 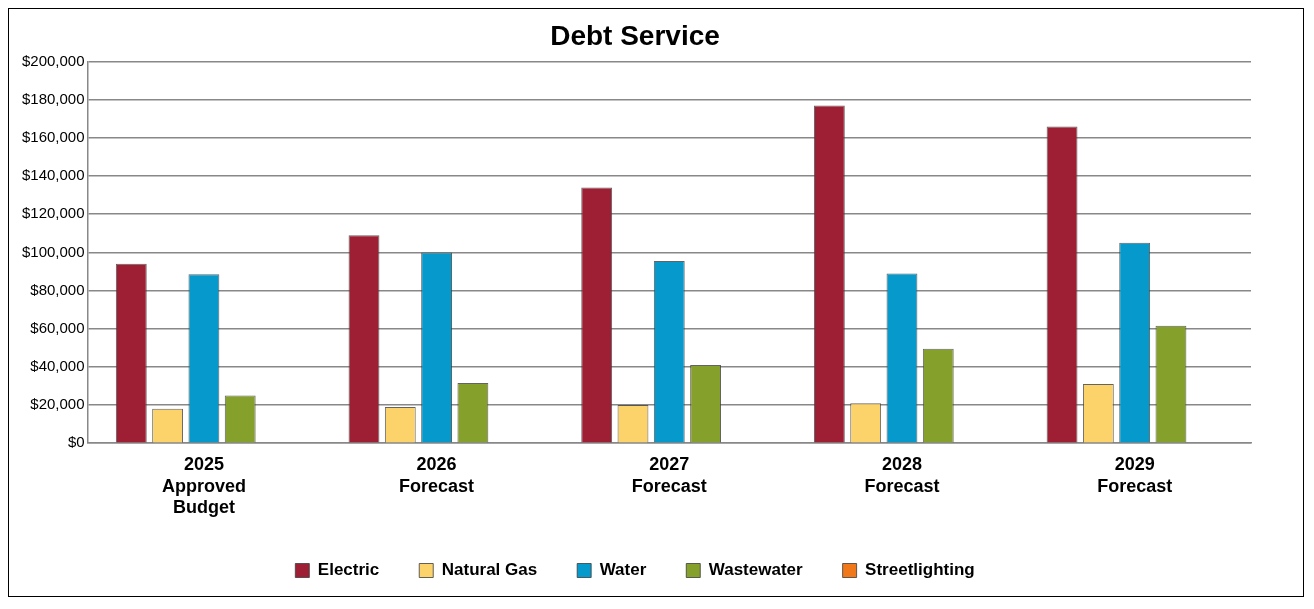 What do you see at coordinates (57, 366) in the screenshot?
I see `y-tick-label: $40,000` at bounding box center [57, 366].